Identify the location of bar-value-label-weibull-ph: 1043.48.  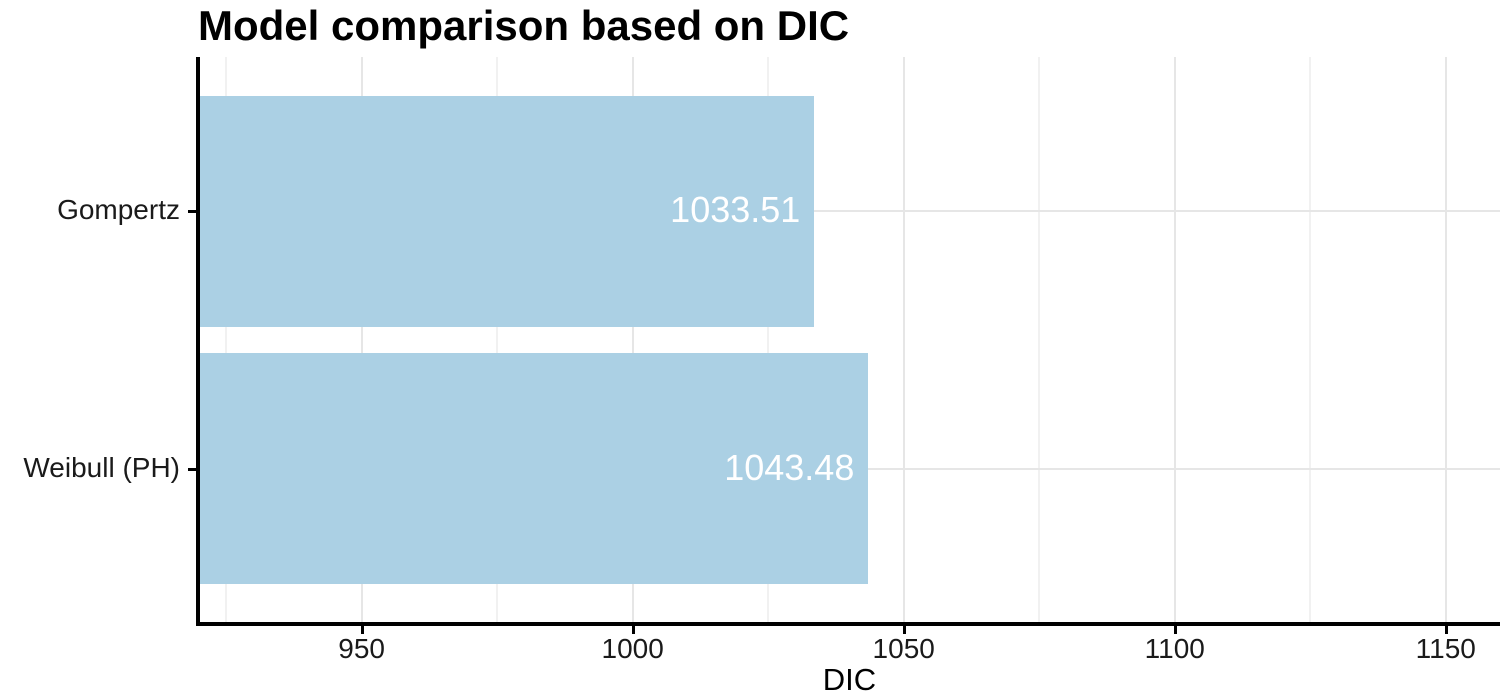
(789, 467).